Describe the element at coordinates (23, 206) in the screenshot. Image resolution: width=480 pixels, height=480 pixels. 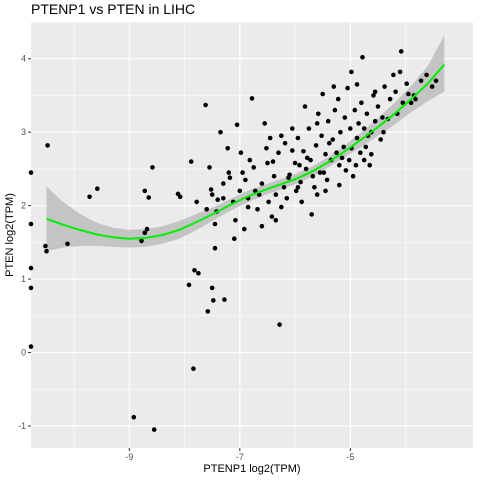
I see `y-tick-label: 2` at that location.